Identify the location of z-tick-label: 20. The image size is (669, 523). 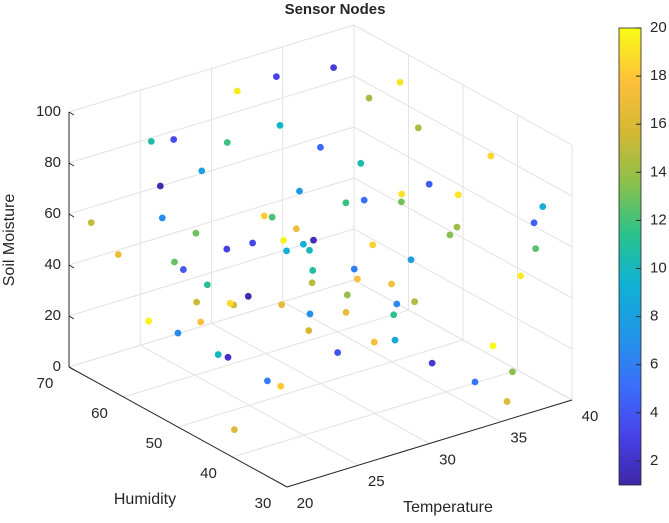
(52, 315).